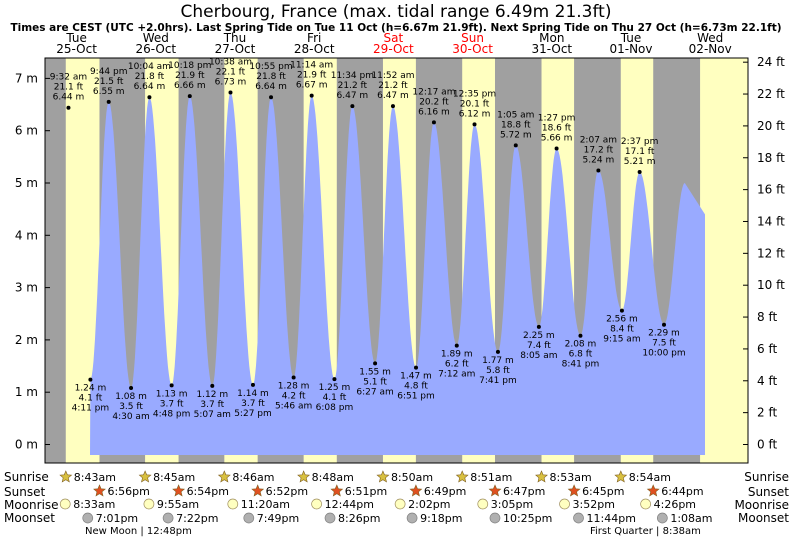 The height and width of the screenshot is (539, 793). What do you see at coordinates (640, 162) in the screenshot?
I see `high-tide-label: 5.21 m` at bounding box center [640, 162].